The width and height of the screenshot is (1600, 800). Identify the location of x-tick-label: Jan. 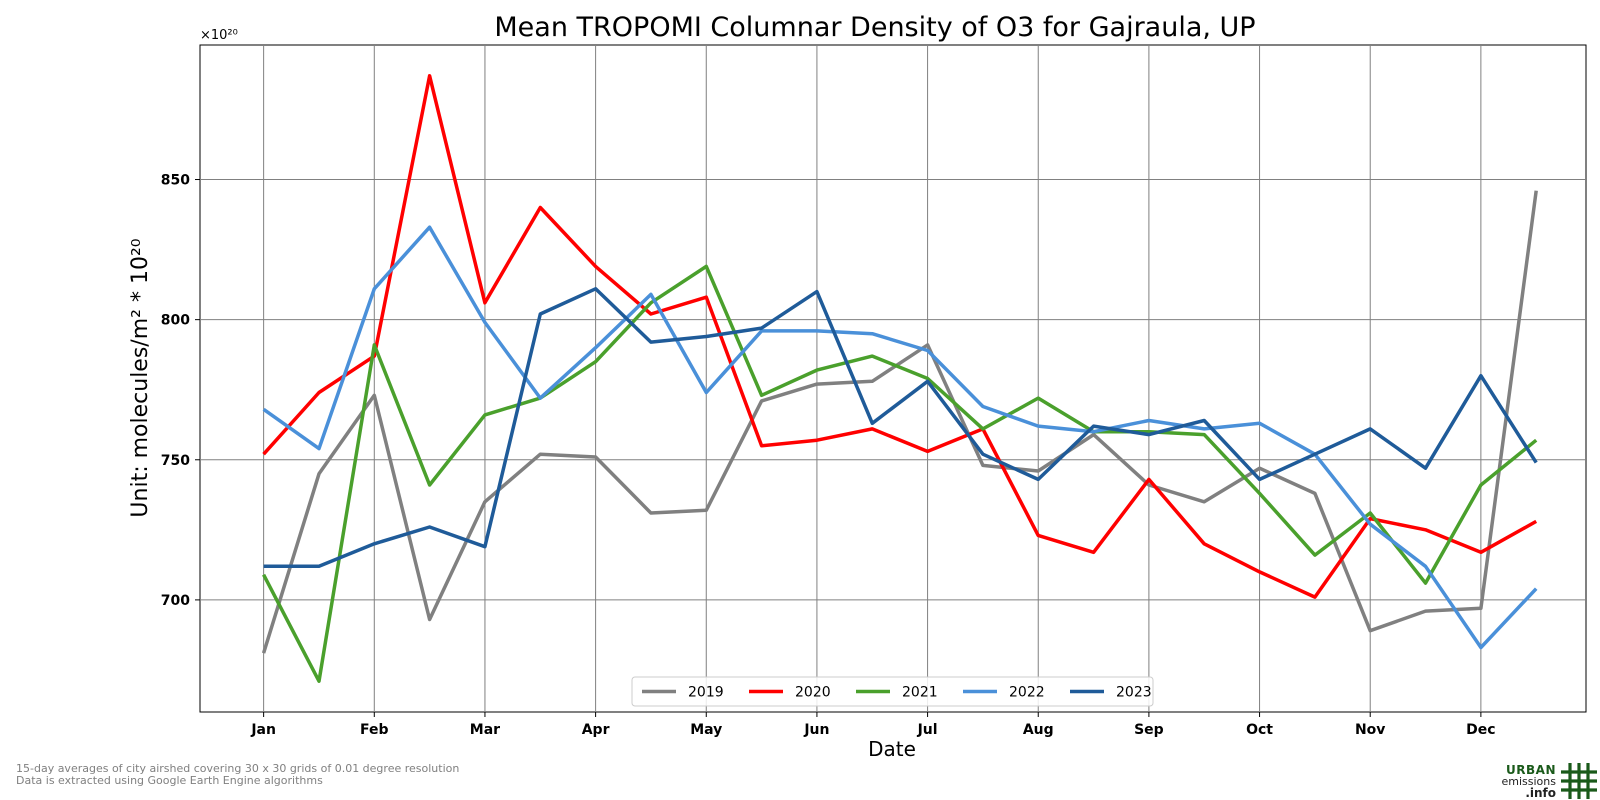
(263, 730).